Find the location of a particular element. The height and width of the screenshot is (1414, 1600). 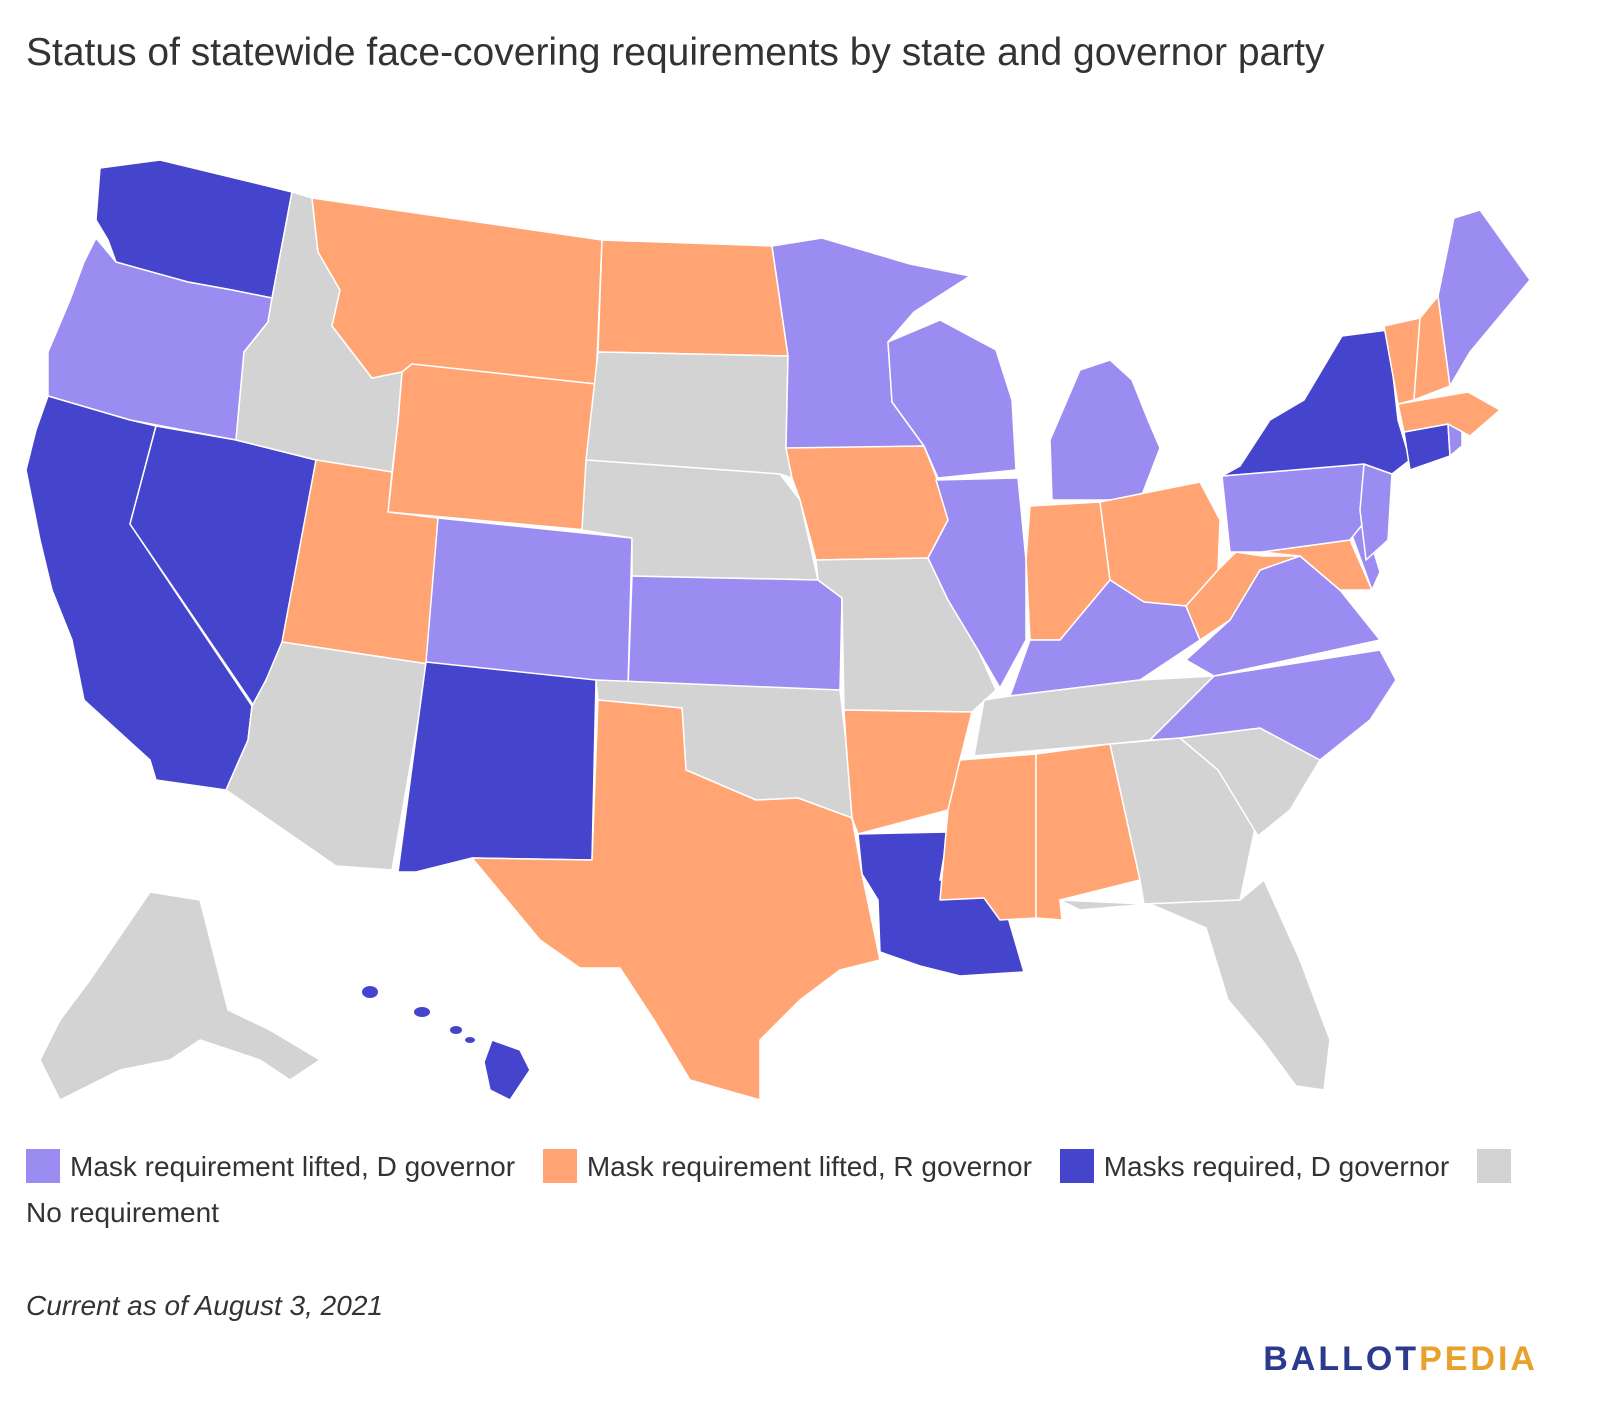

date-note: Current as of August 3, 2021 is located at coordinates (204, 1305).